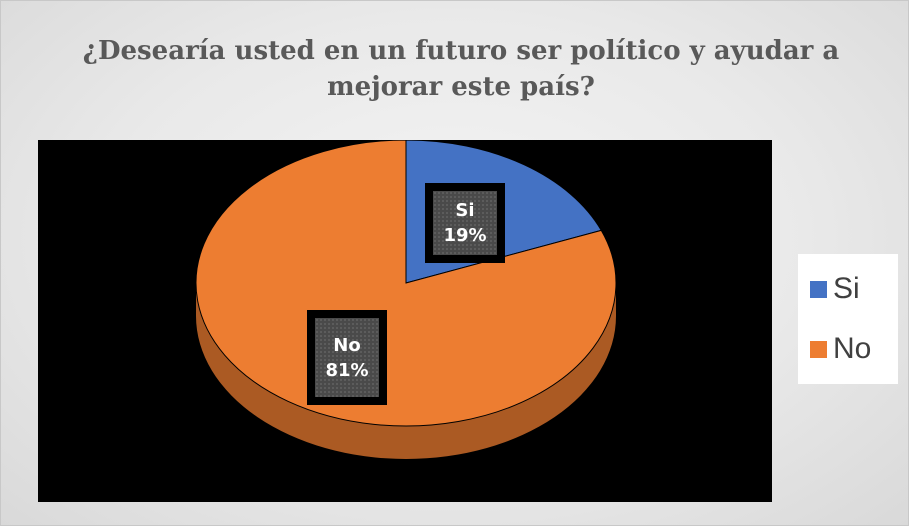  Describe the element at coordinates (818, 349) in the screenshot. I see `legend-swatch-no` at that location.